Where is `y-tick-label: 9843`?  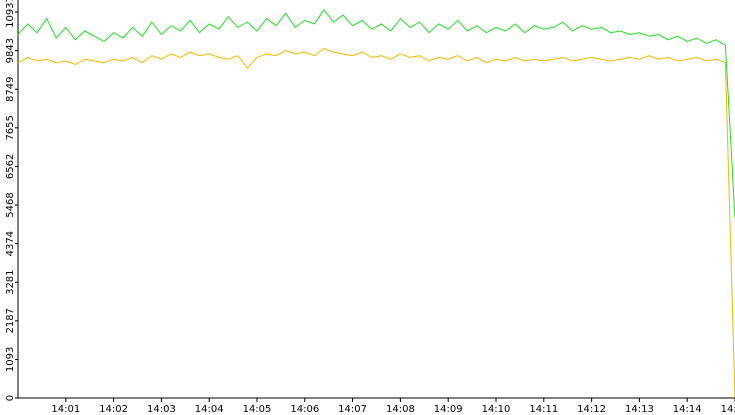
y-tick-label: 9843 is located at coordinates (10, 50).